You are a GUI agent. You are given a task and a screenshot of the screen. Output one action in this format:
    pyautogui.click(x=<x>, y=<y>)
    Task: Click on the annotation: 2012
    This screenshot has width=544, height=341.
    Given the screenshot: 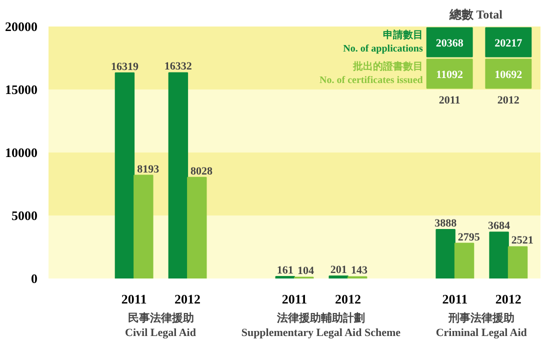 What is the action you would take?
    pyautogui.click(x=508, y=100)
    